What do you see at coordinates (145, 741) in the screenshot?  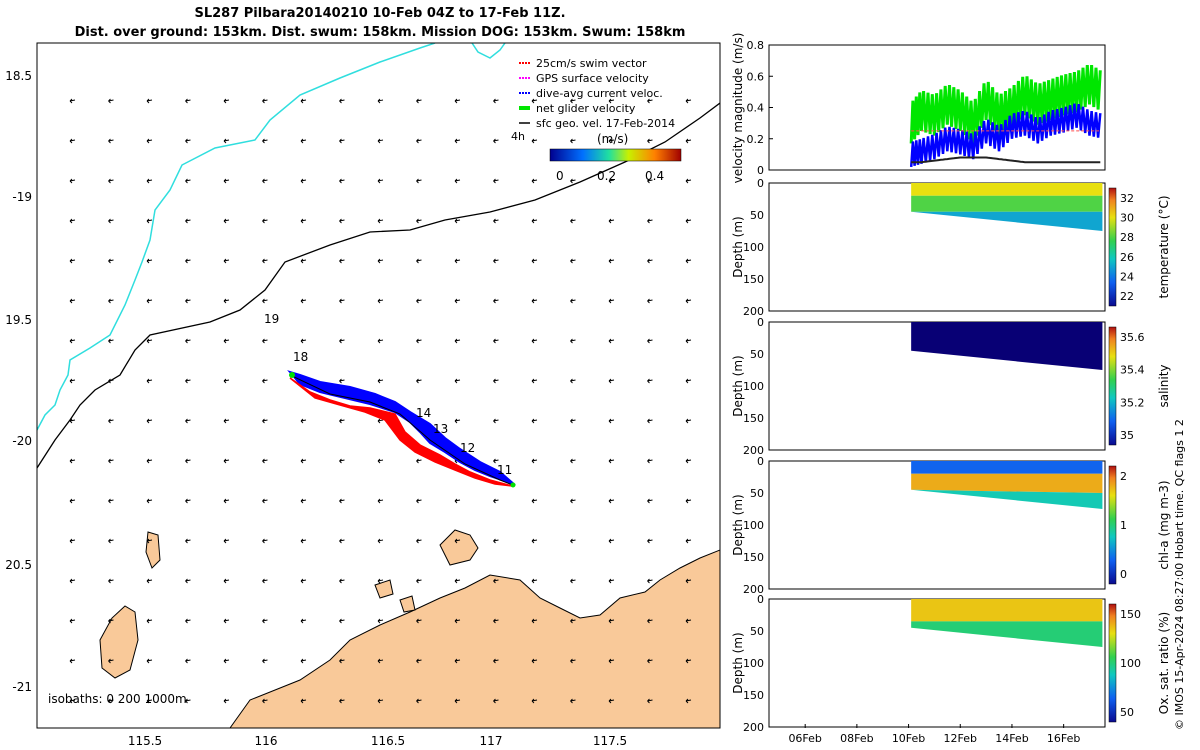 I see `lon-tick-0: 115.5` at bounding box center [145, 741].